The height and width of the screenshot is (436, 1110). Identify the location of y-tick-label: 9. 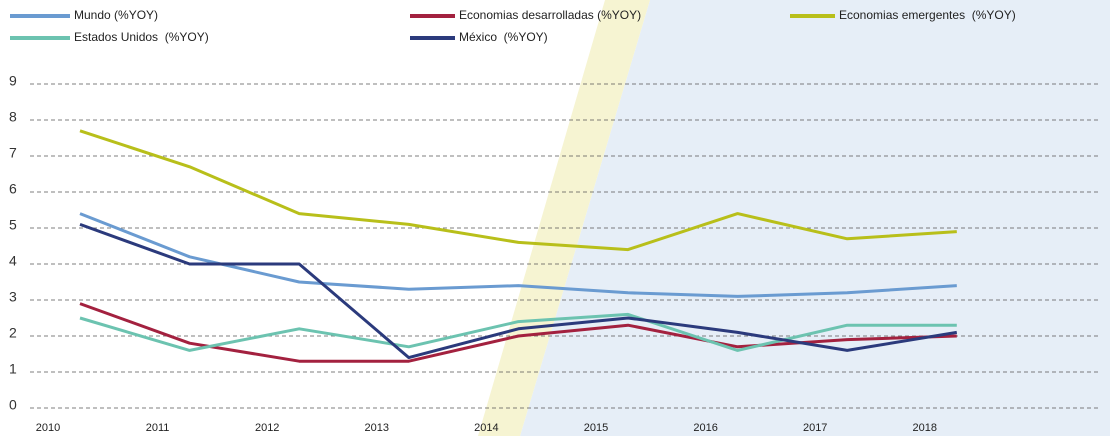
(13, 81).